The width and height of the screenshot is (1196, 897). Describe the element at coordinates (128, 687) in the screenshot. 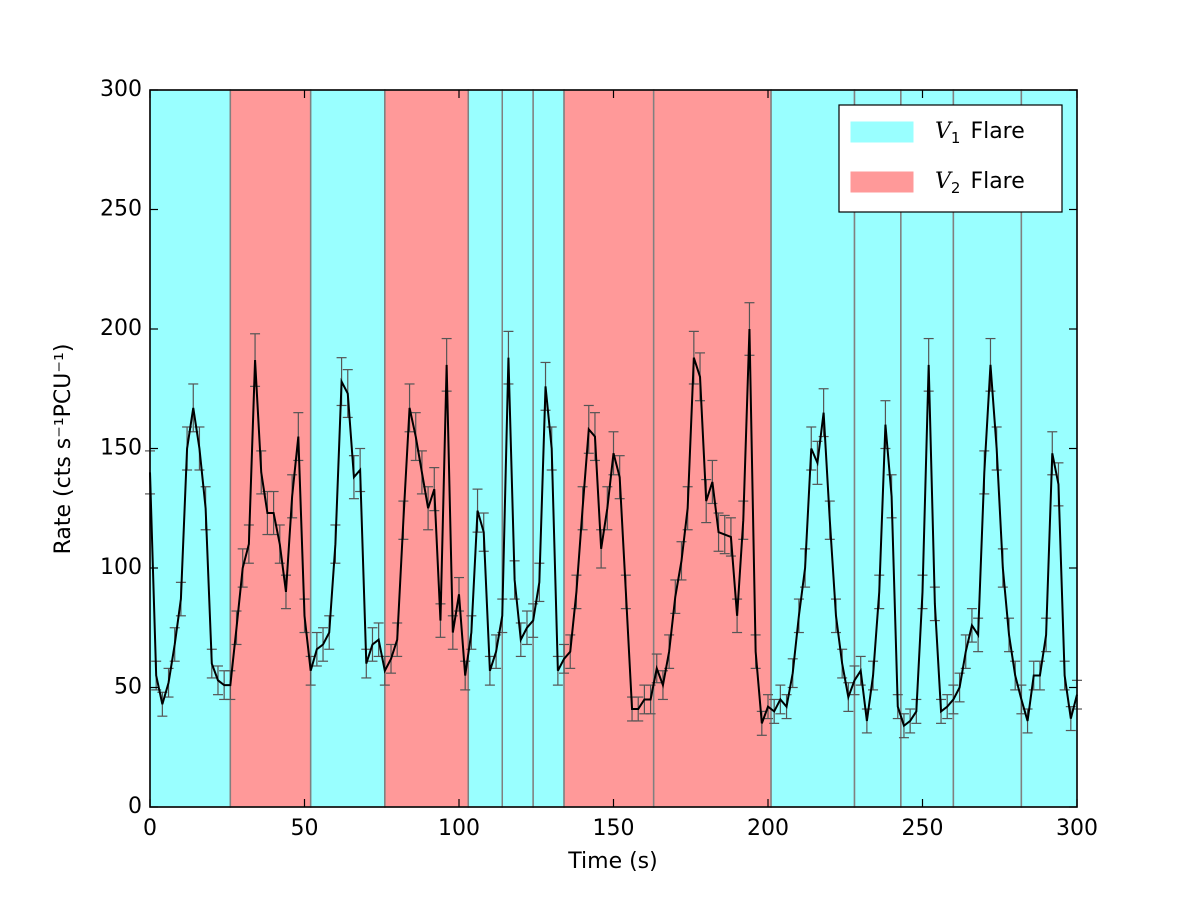

I see `y-tick-label: 50` at that location.